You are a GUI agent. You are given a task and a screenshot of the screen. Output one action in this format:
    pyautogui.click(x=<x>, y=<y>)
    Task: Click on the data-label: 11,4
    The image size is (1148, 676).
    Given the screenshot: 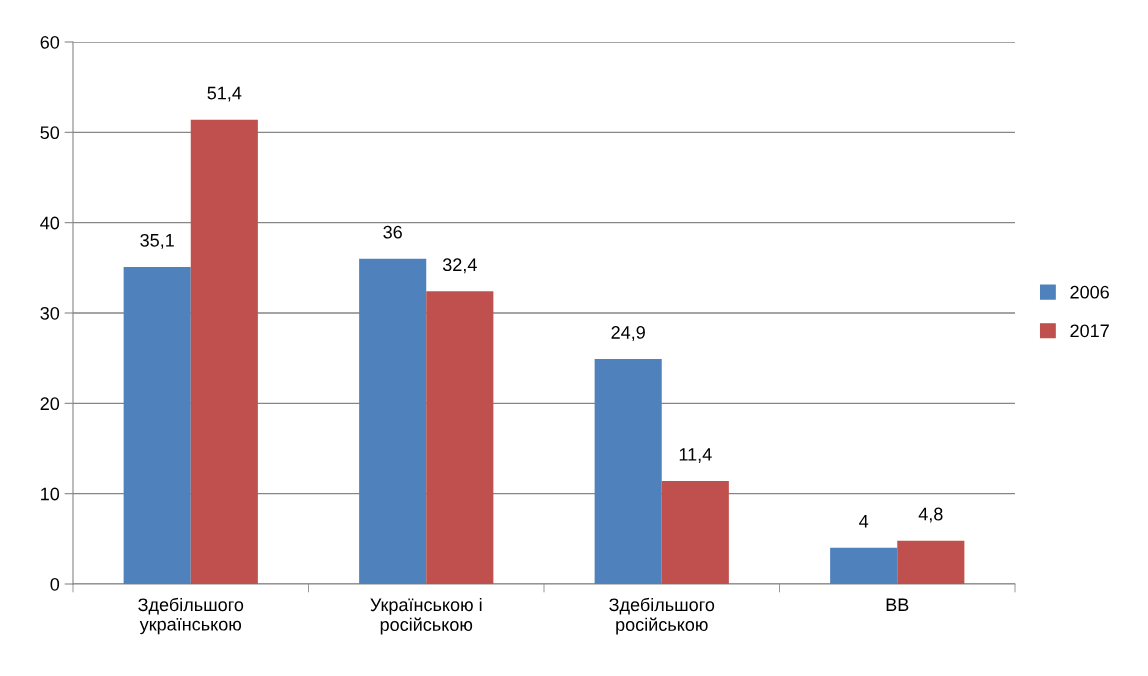 What is the action you would take?
    pyautogui.click(x=695, y=455)
    